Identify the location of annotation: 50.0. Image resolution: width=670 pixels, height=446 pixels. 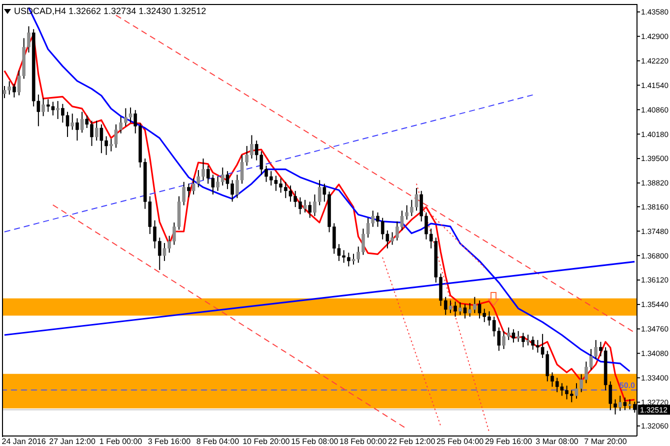
(627, 385).